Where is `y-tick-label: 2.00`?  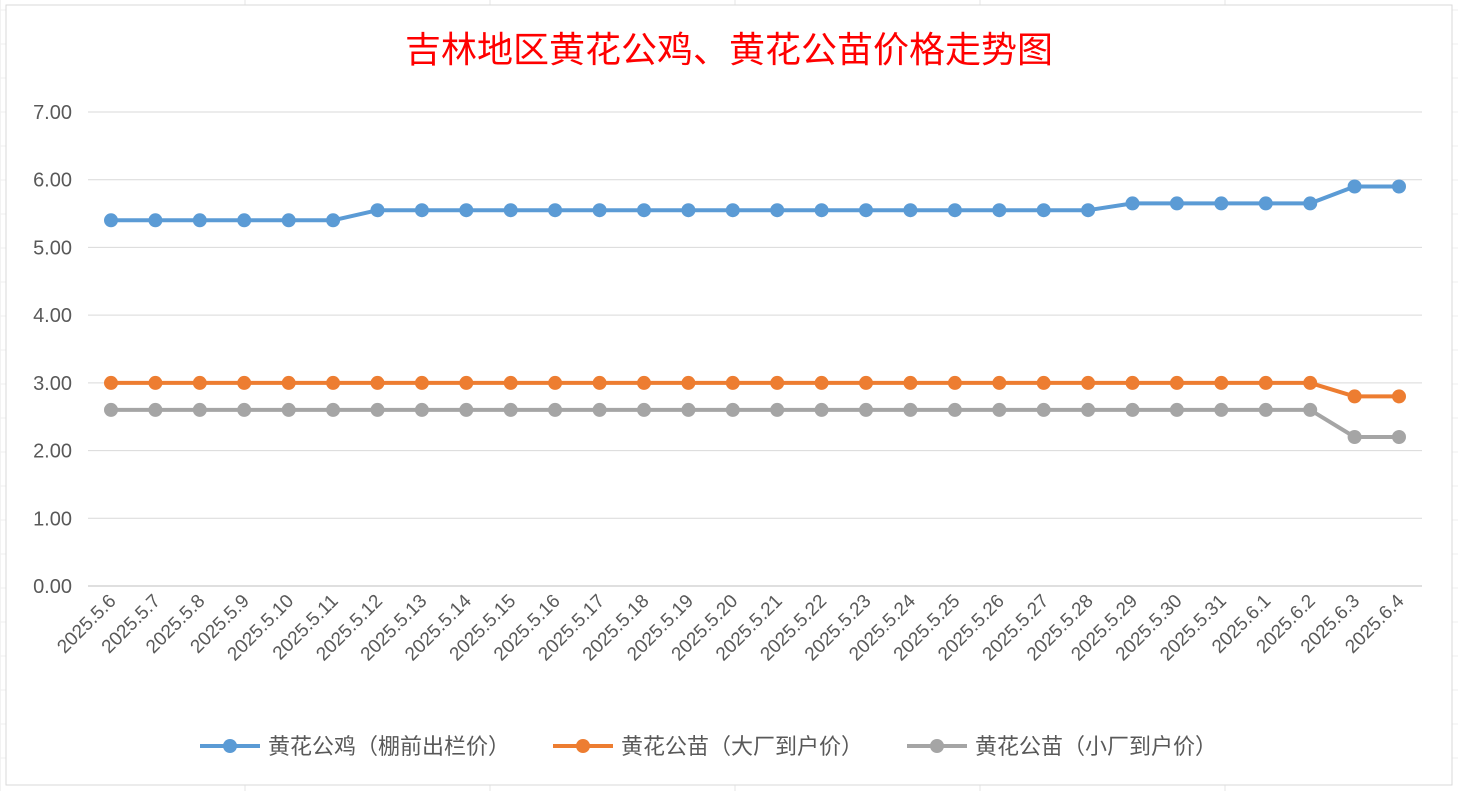 y-tick-label: 2.00 is located at coordinates (52, 452).